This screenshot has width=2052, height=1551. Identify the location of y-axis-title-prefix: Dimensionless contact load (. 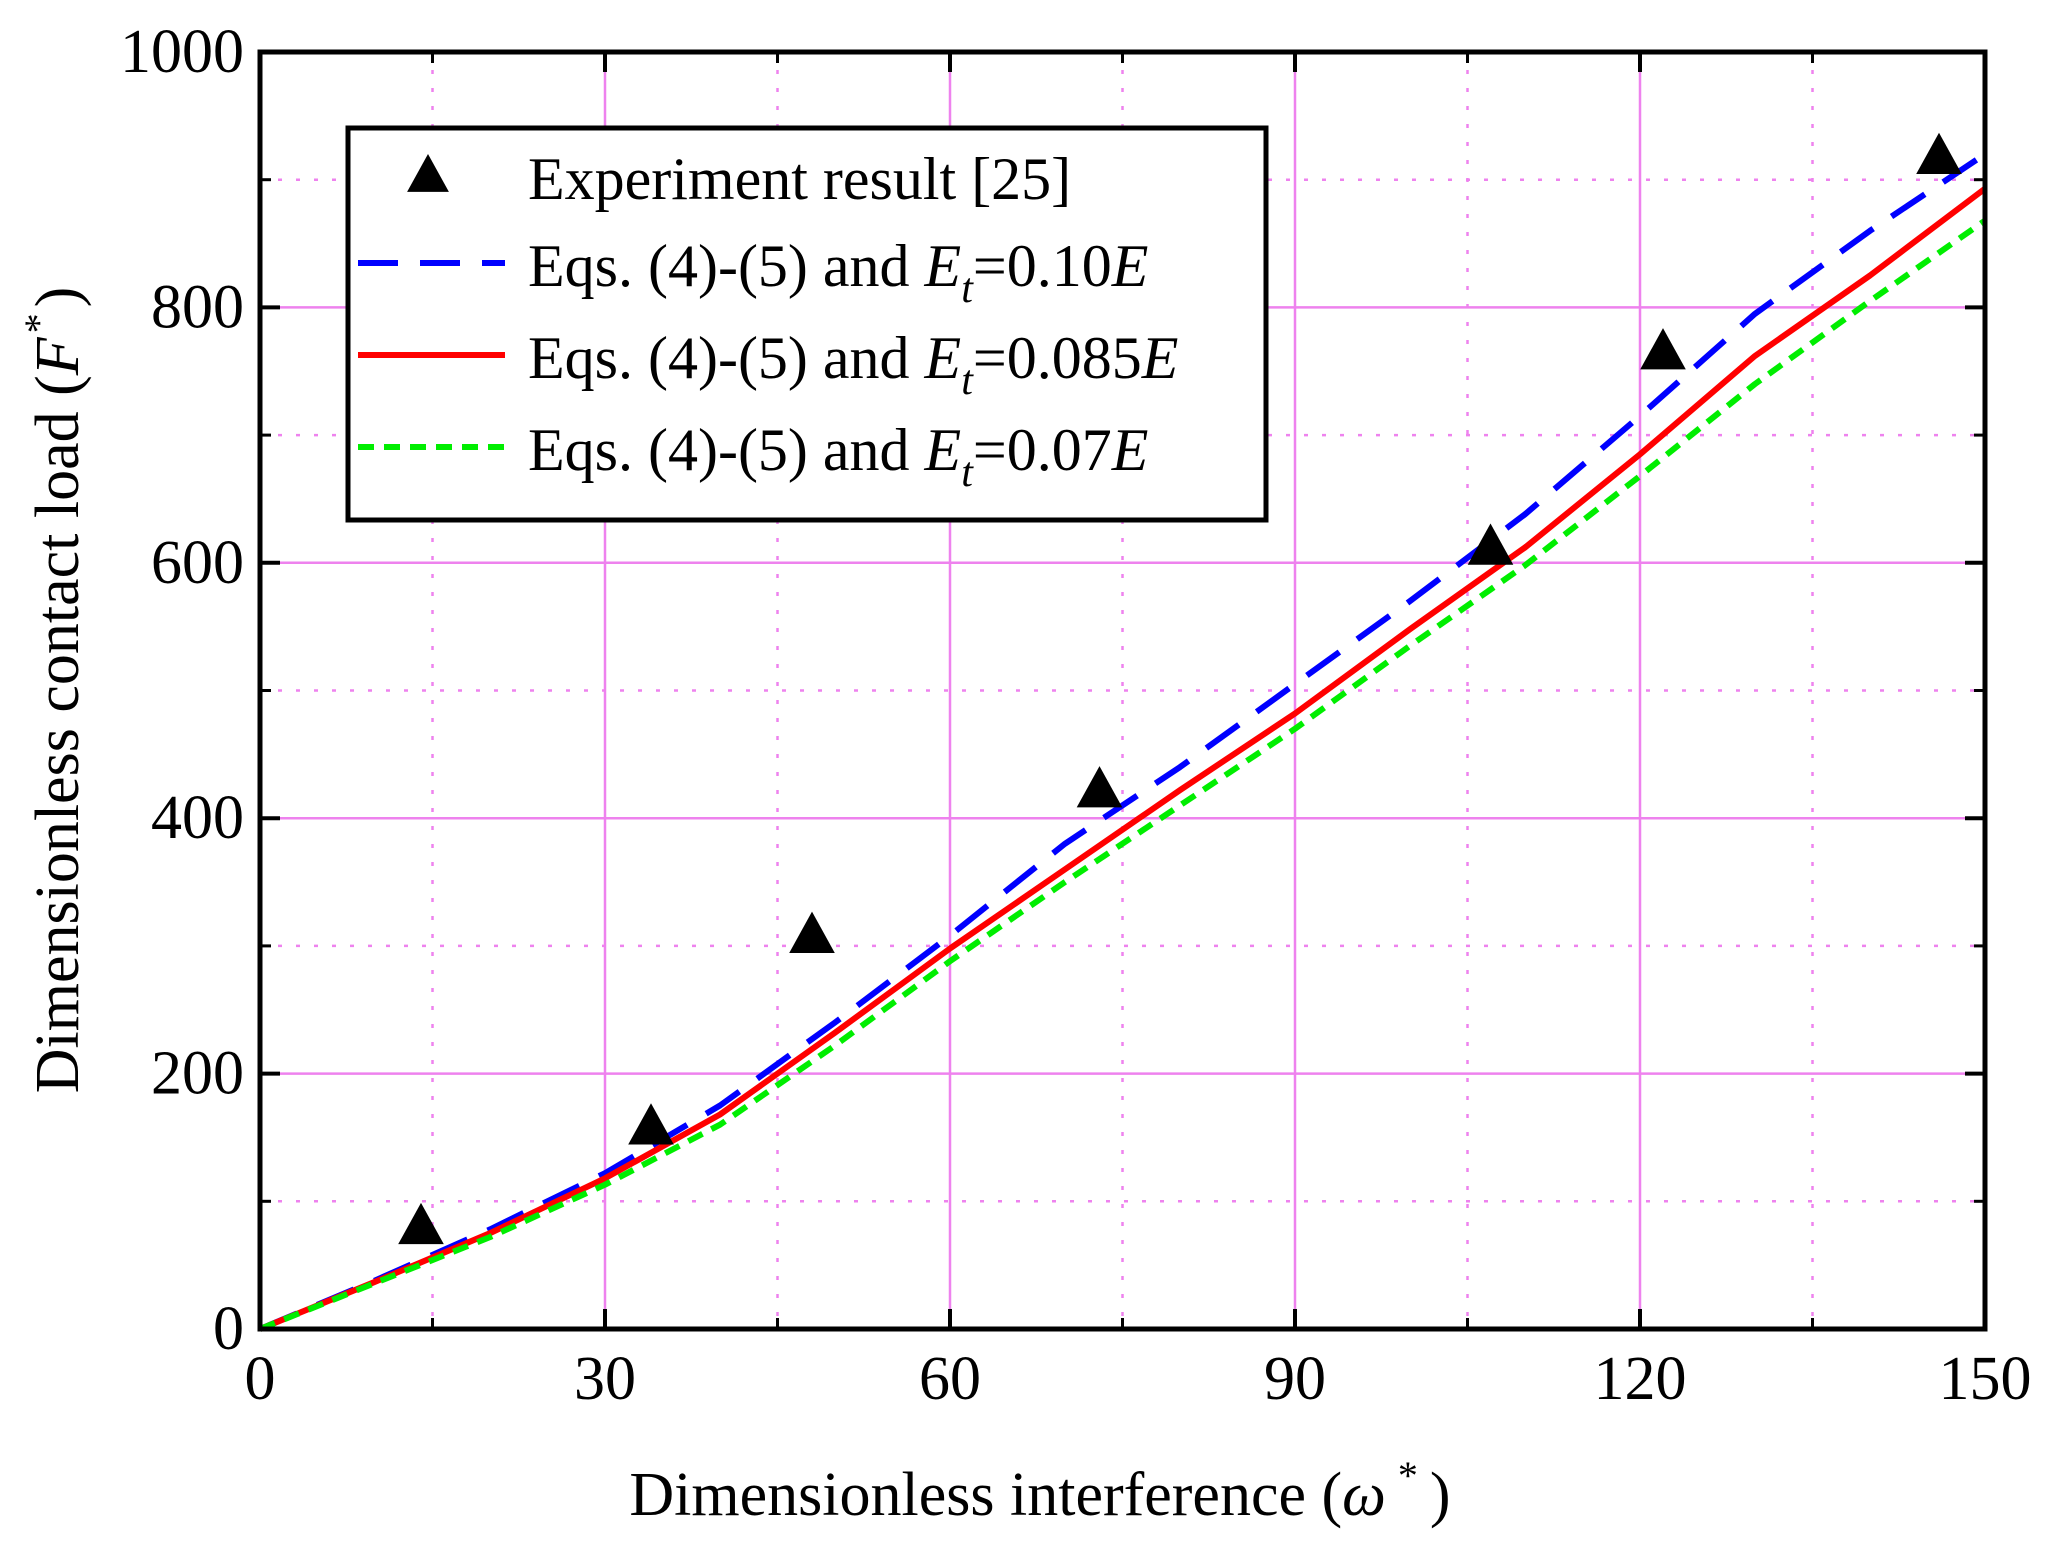
(58, 734).